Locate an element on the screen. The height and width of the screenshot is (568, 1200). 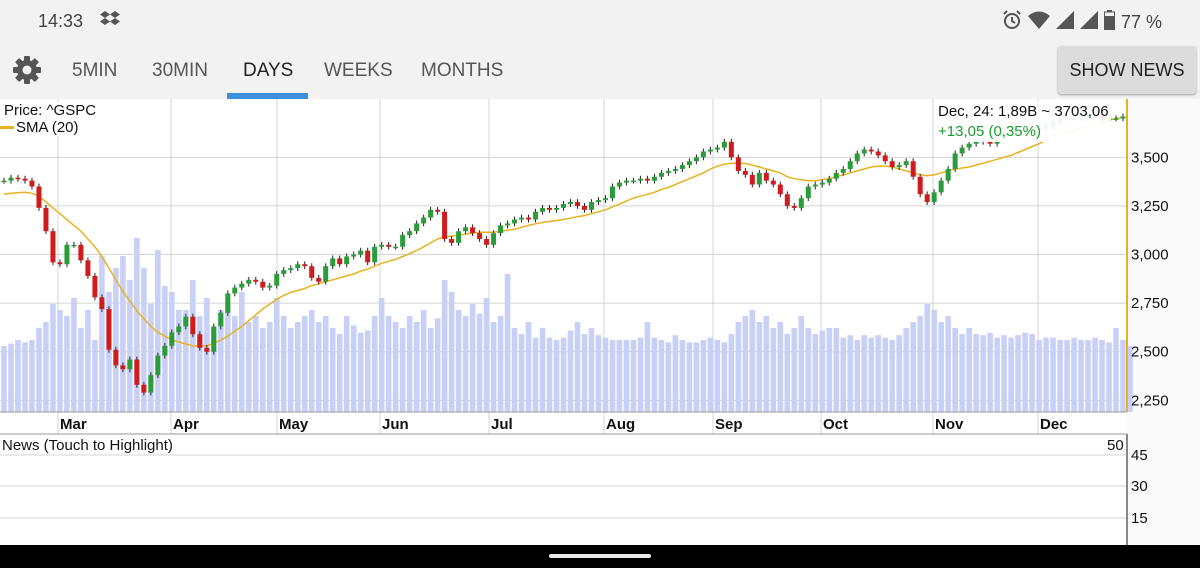
tab-weeks: WEEKS is located at coordinates (358, 70).